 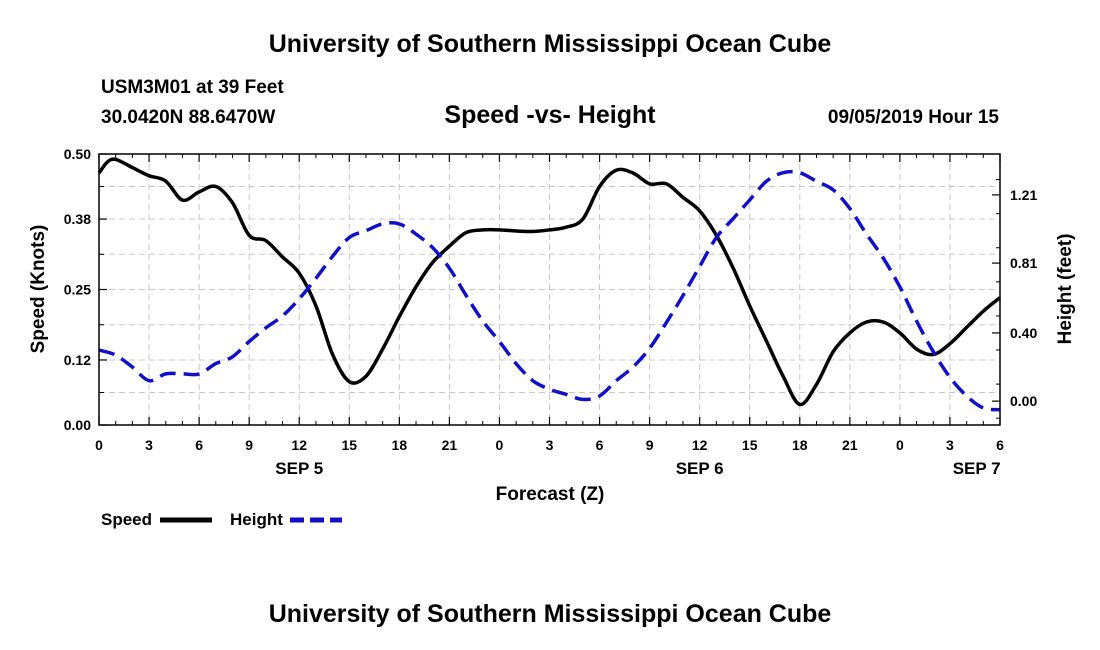 What do you see at coordinates (77, 290) in the screenshot?
I see `y-tick-label: 0.25` at bounding box center [77, 290].